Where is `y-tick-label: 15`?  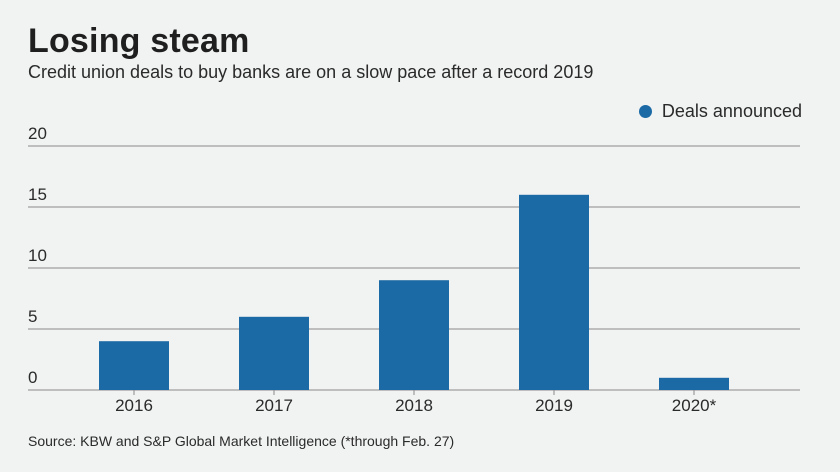
y-tick-label: 15 is located at coordinates (37, 194).